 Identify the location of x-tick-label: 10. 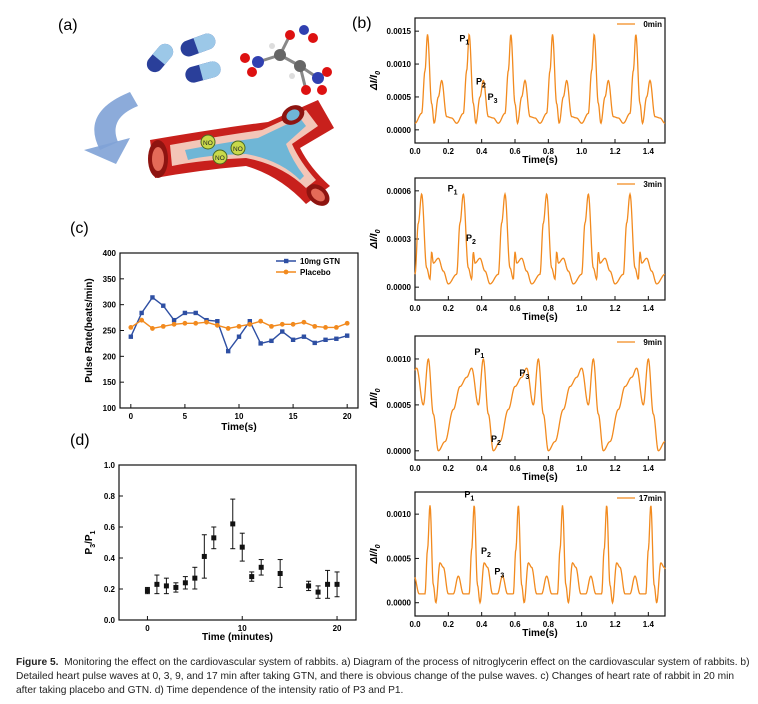
(242, 628).